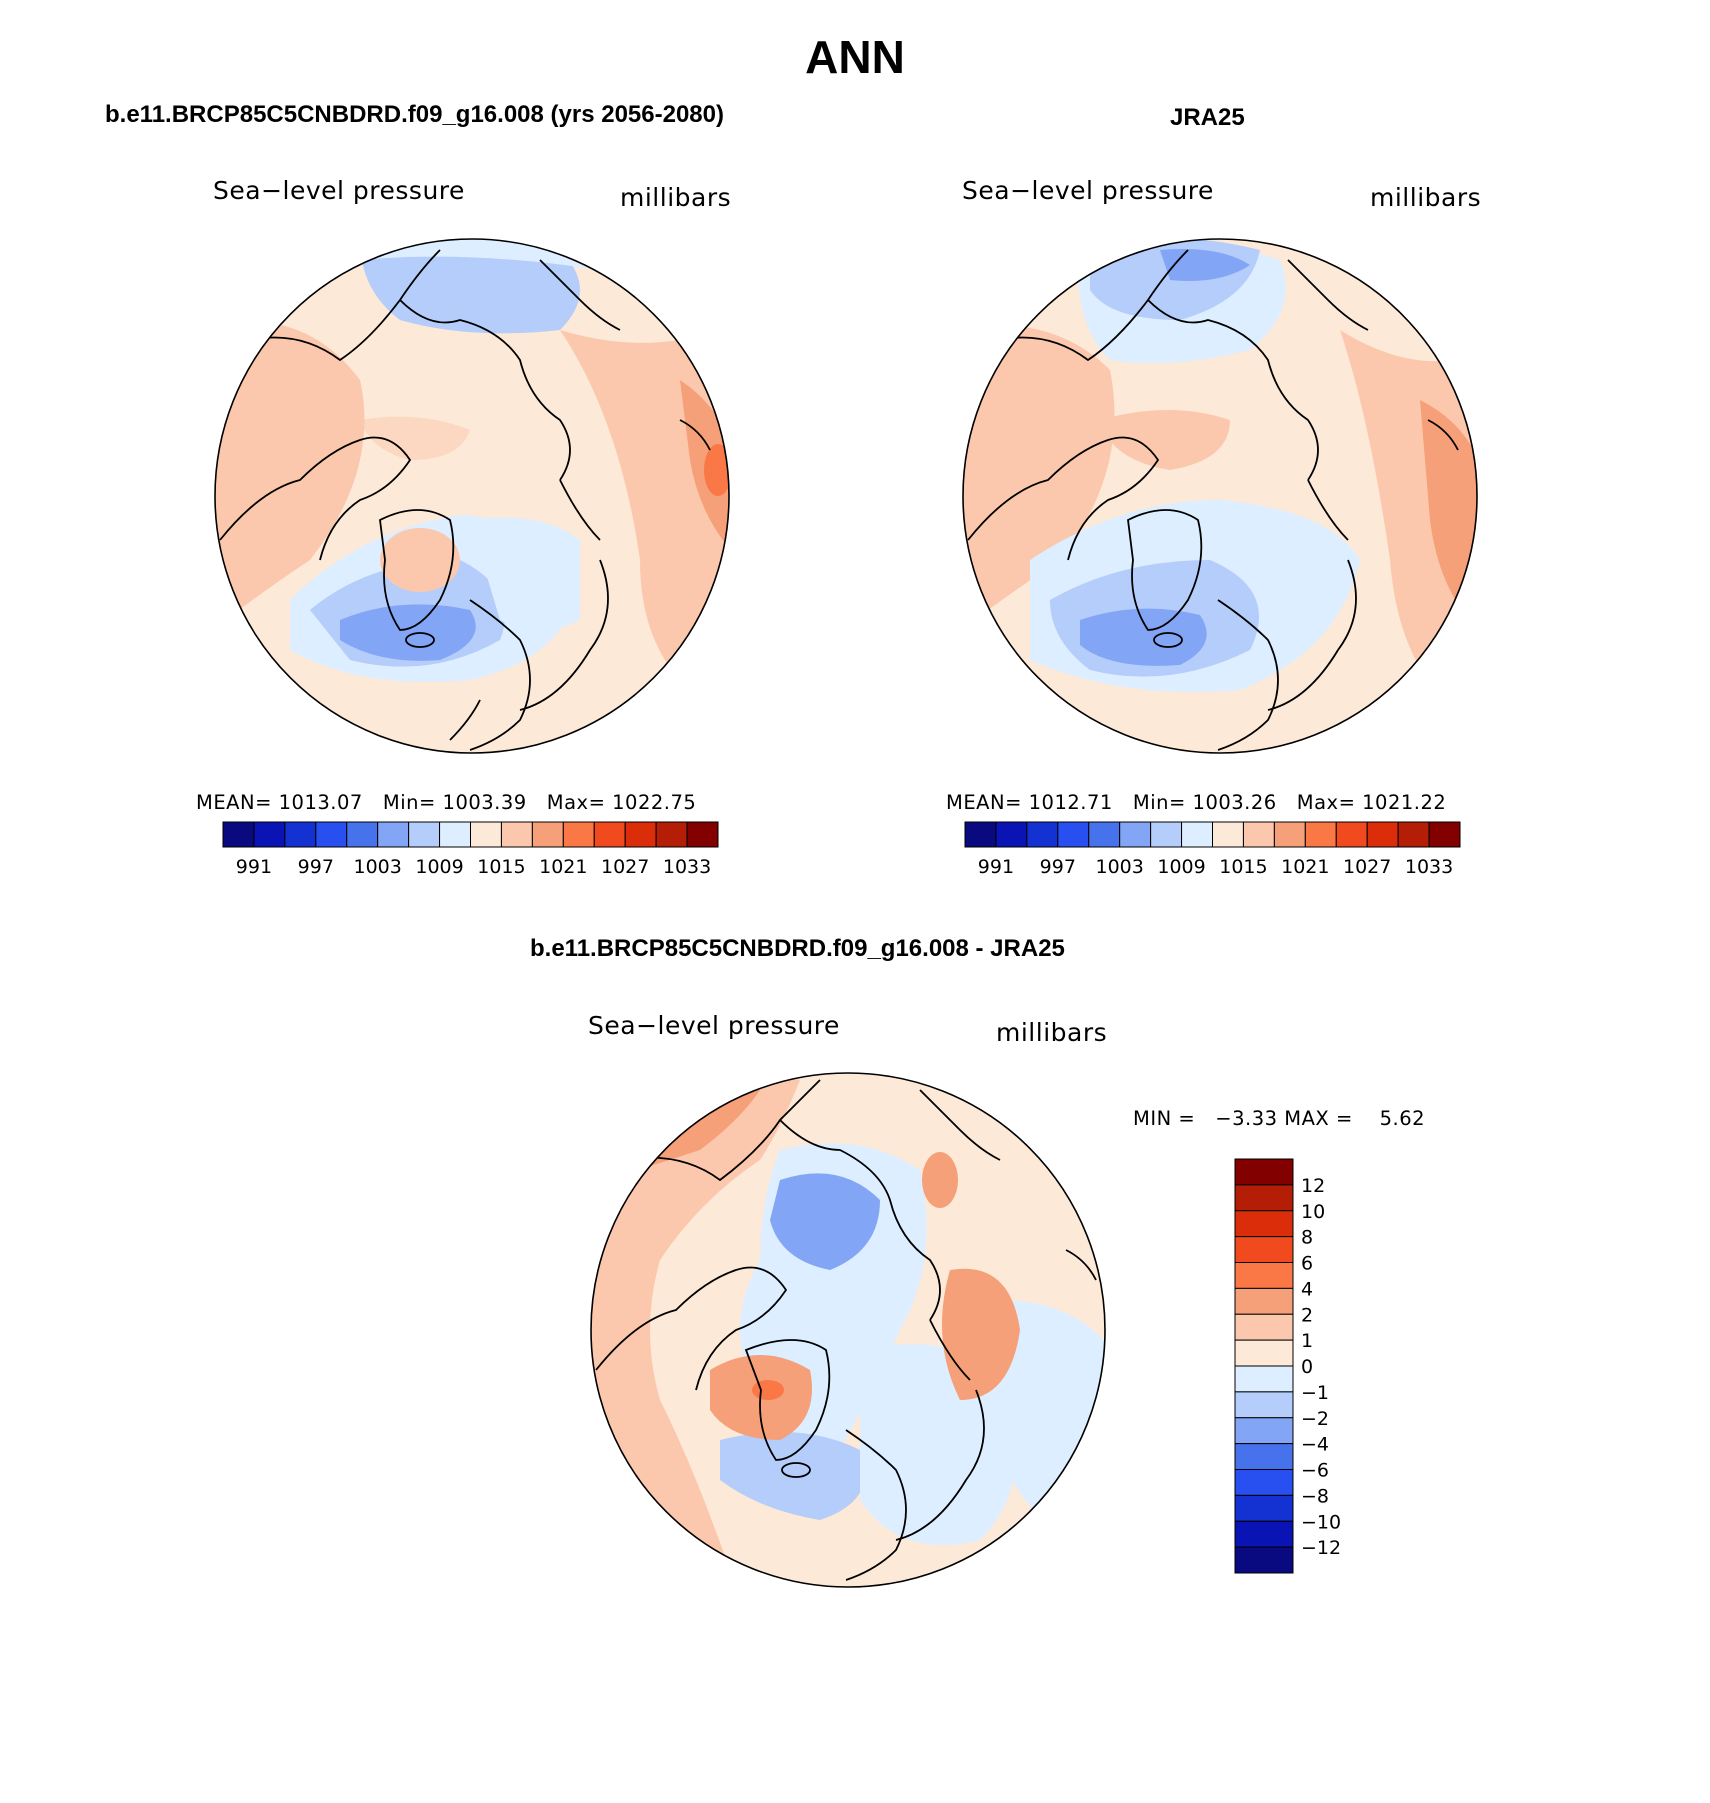 The height and width of the screenshot is (1803, 1710). I want to click on colorbar-tick-label: 6, so click(1307, 1264).